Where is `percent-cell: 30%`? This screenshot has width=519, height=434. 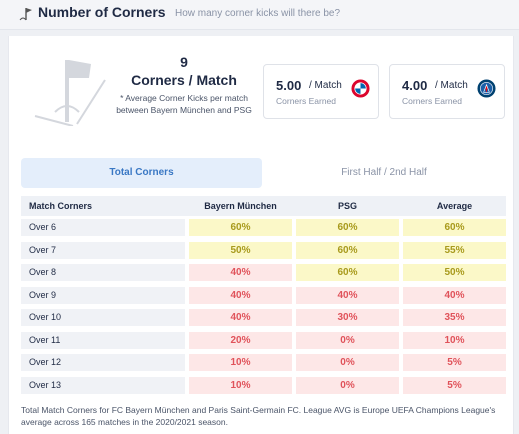 percent-cell: 30% is located at coordinates (347, 317).